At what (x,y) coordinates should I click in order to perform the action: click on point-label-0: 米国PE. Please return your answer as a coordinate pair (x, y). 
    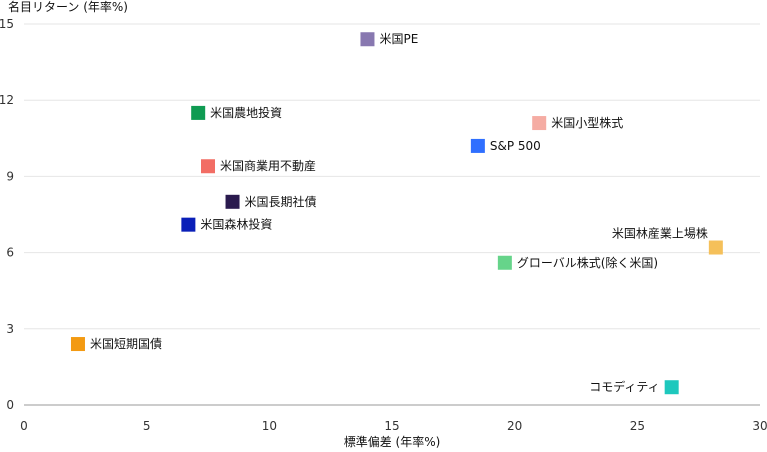
    Looking at the image, I should click on (398, 39).